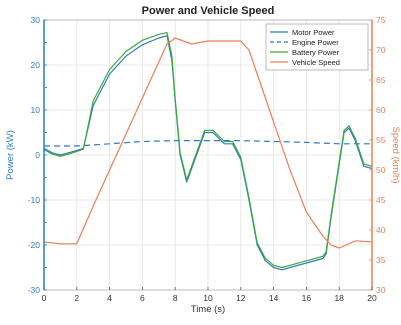 The image size is (401, 325). Describe the element at coordinates (372, 298) in the screenshot. I see `x-tick-label: 20` at that location.